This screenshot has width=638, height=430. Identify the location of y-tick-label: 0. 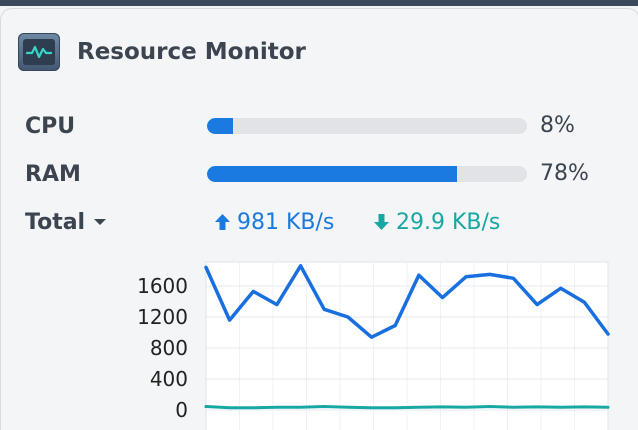
(181, 410).